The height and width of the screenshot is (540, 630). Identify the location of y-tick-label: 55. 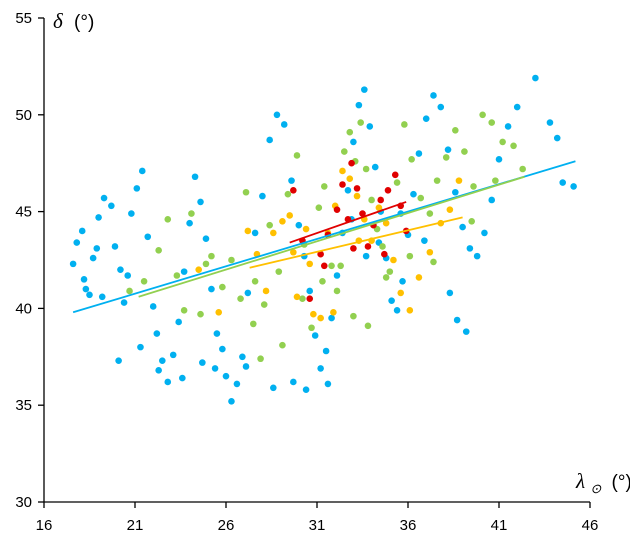
(23, 18).